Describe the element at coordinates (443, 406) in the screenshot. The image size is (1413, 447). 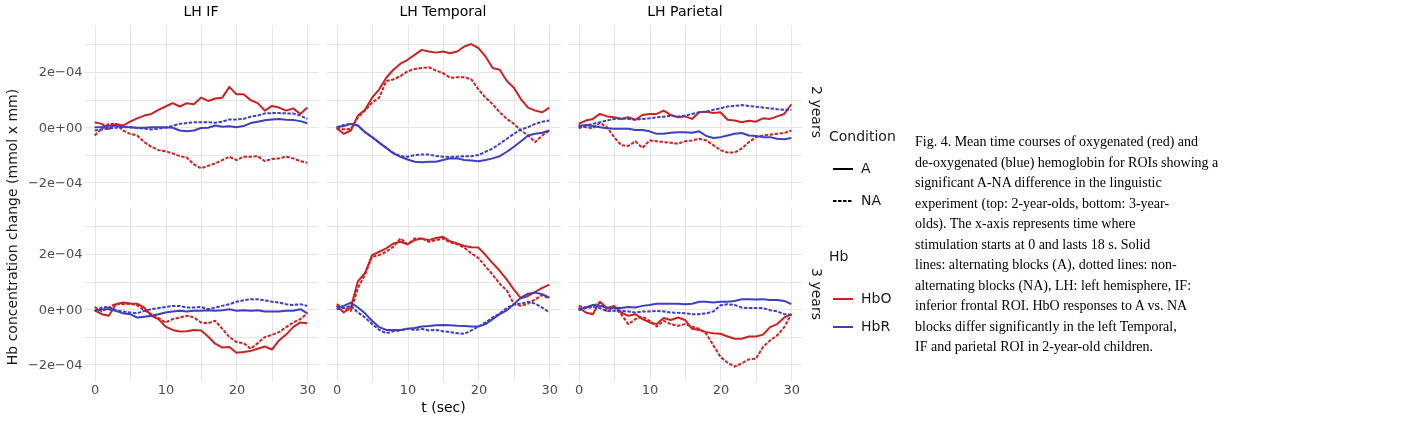
I see `x-axis-title: t (sec)` at that location.